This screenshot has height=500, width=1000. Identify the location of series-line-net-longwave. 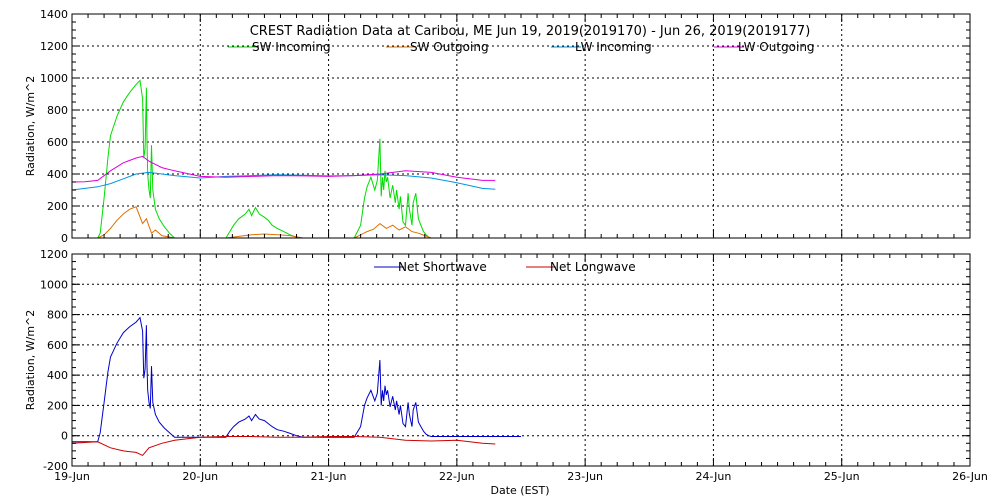
(283, 446).